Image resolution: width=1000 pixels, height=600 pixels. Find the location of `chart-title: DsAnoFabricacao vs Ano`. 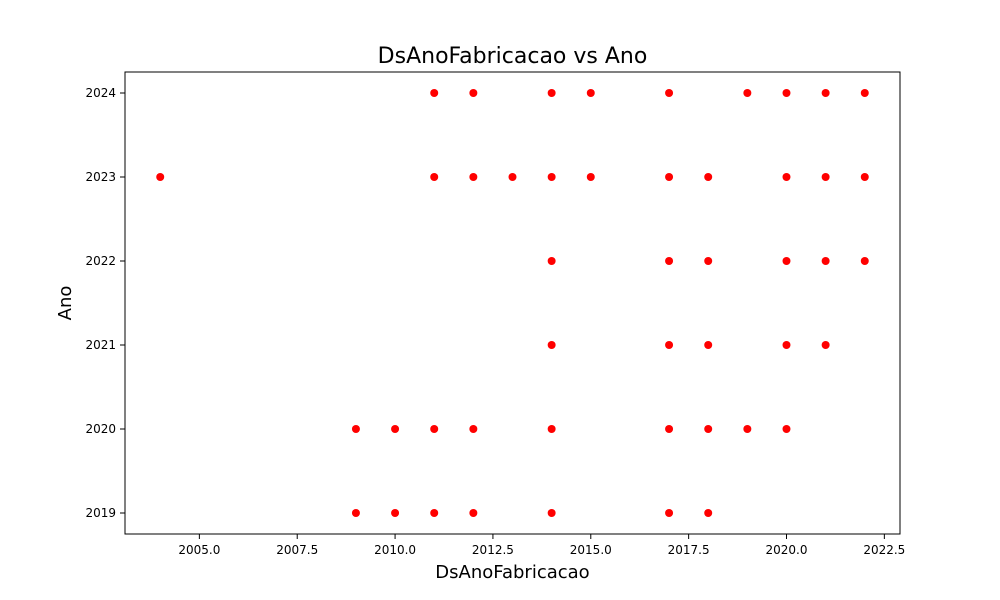

chart-title: DsAnoFabricacao vs Ano is located at coordinates (513, 56).